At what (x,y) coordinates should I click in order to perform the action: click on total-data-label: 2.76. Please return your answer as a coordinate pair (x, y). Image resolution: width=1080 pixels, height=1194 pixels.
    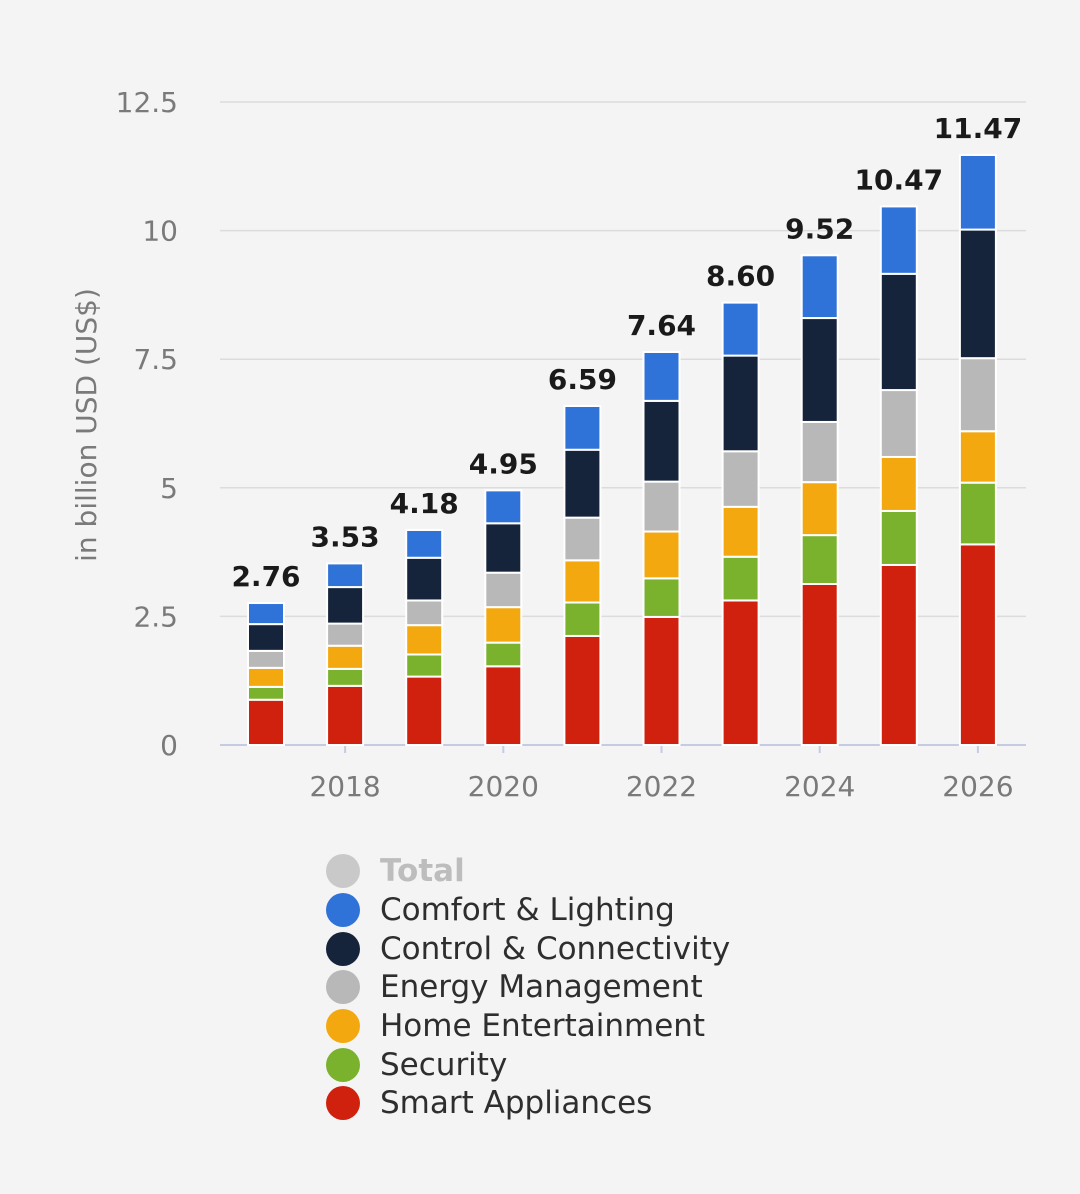
    Looking at the image, I should click on (265, 576).